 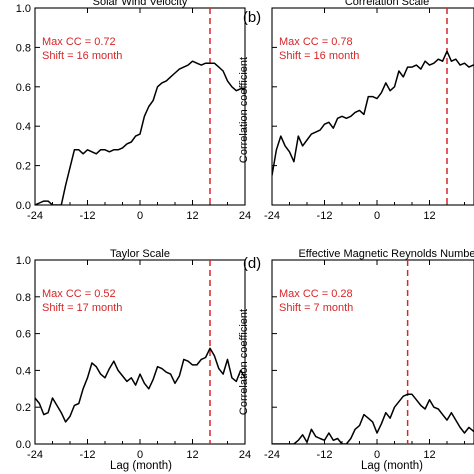 I want to click on y-axis-label-right-top: Correlation coefficient, so click(x=244, y=110).